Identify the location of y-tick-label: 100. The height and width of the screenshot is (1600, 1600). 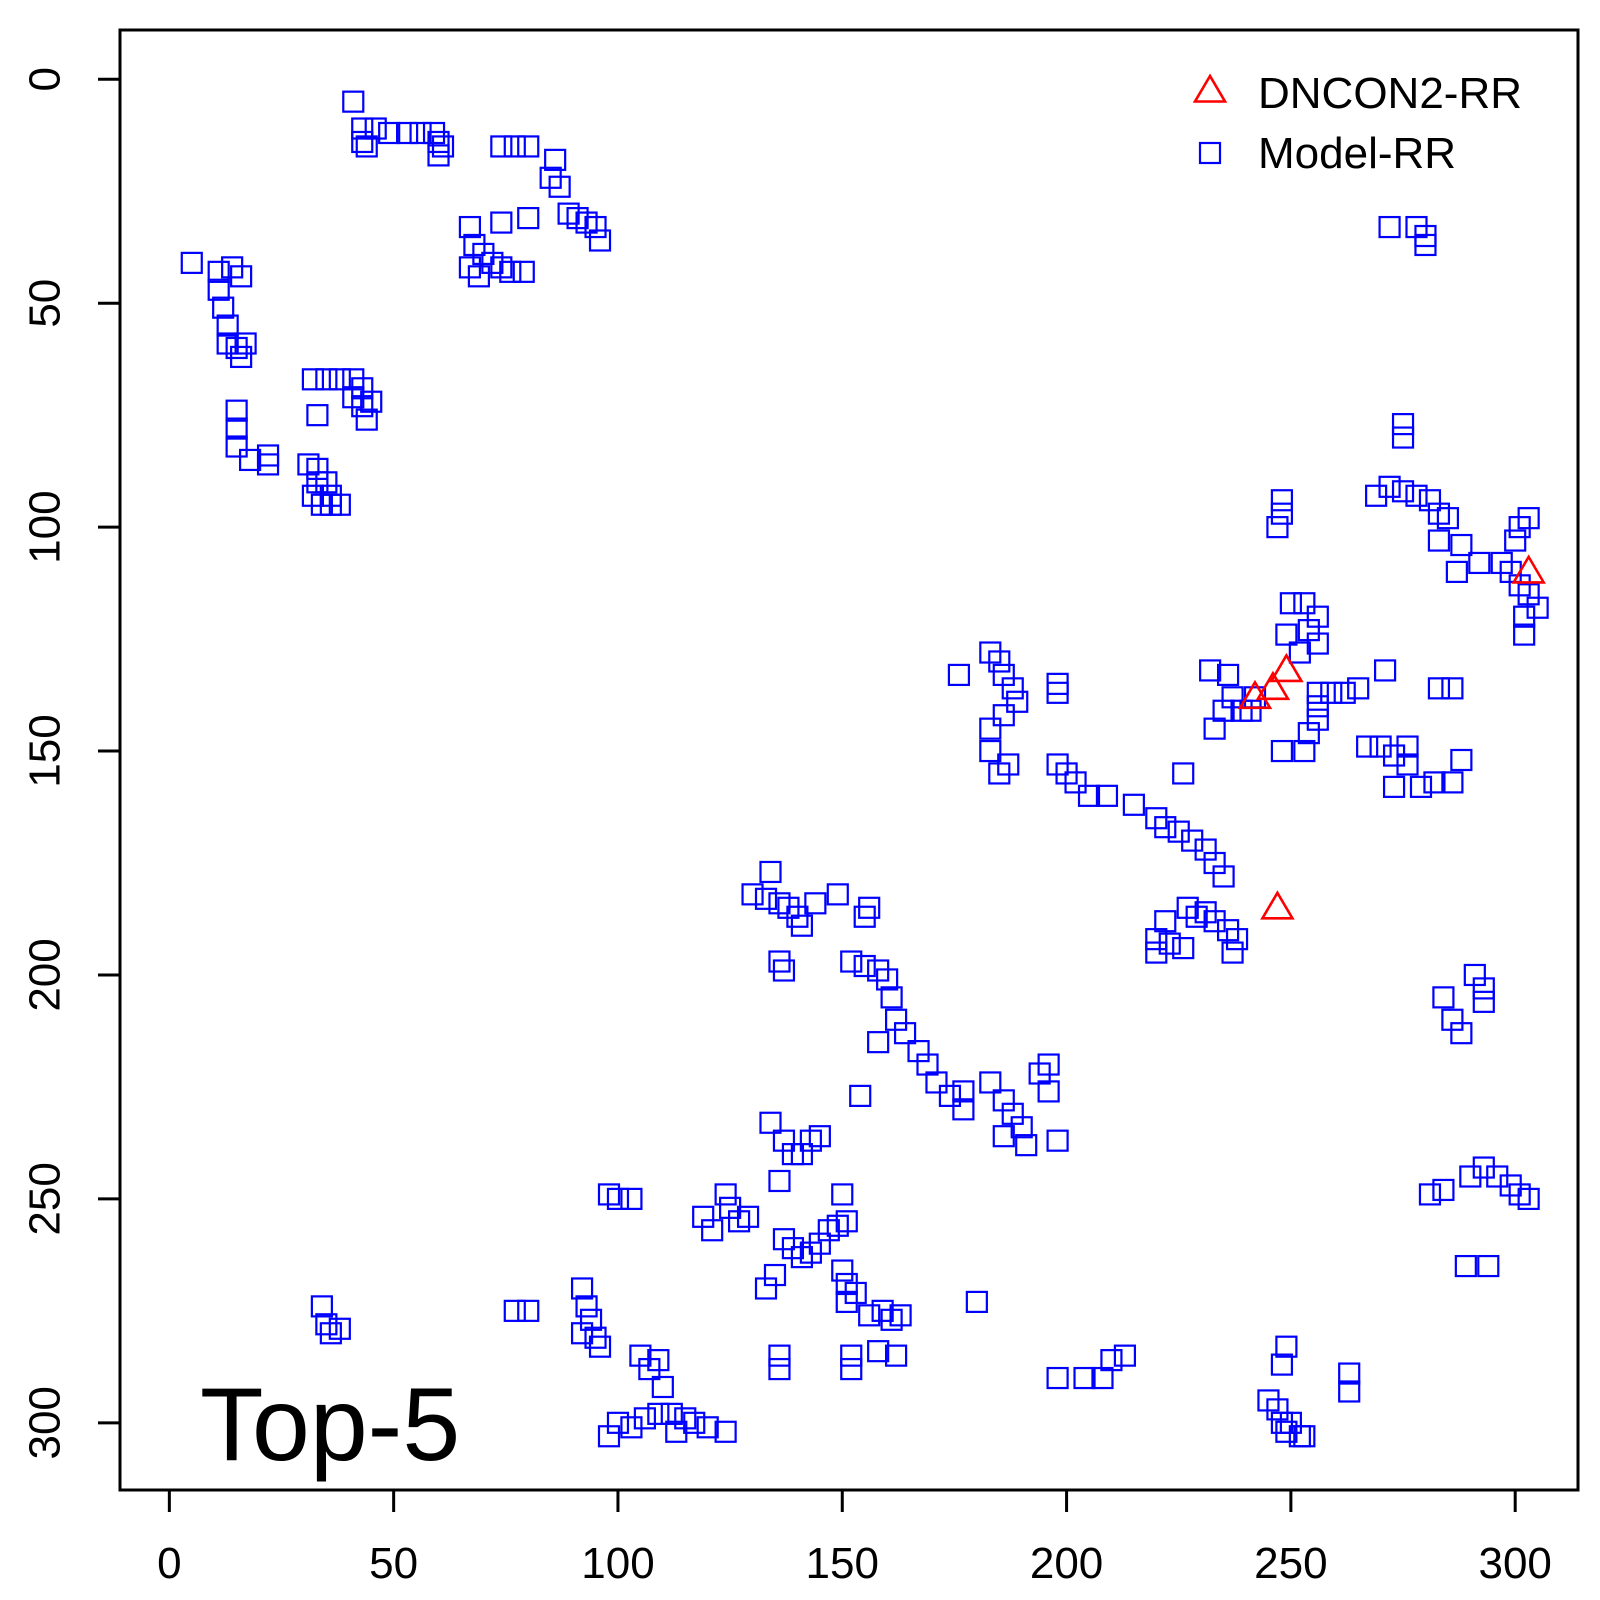
(45, 526).